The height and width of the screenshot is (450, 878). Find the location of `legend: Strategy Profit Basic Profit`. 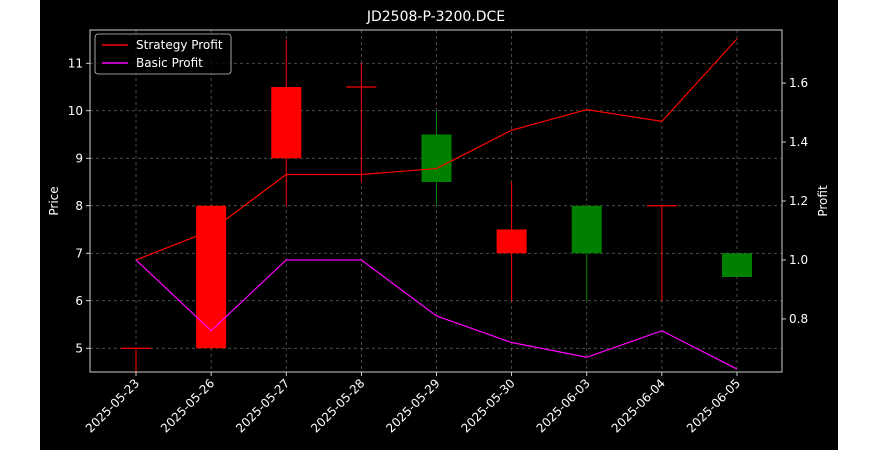

legend: Strategy Profit Basic Profit is located at coordinates (163, 54).